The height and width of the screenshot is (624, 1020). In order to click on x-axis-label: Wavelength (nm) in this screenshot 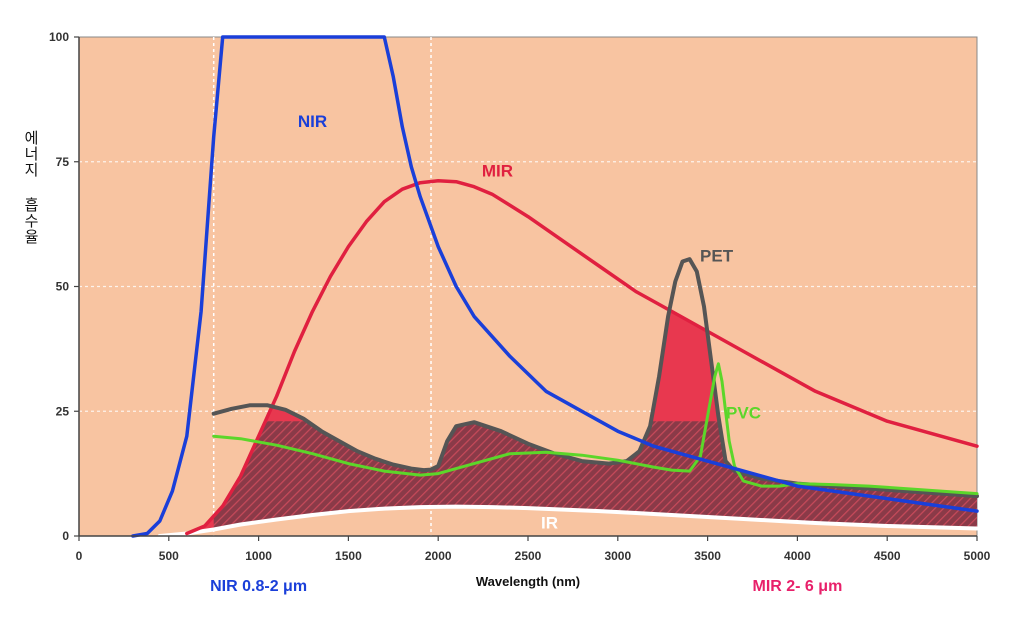, I will do `click(528, 581)`.